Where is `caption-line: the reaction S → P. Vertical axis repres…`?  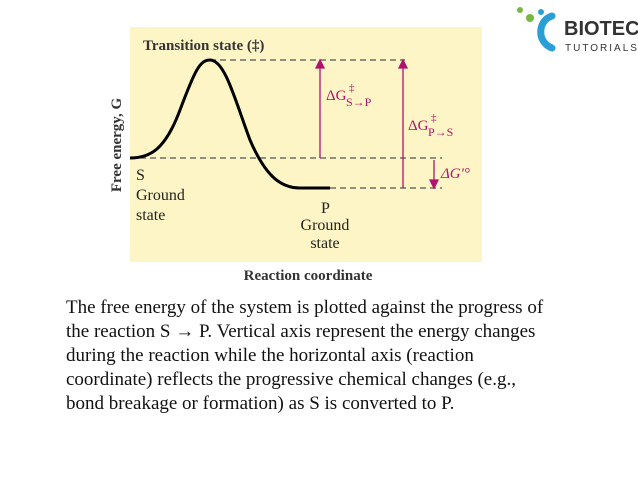
caption-line: the reaction S → P. Vertical axis repres… is located at coordinates (300, 331).